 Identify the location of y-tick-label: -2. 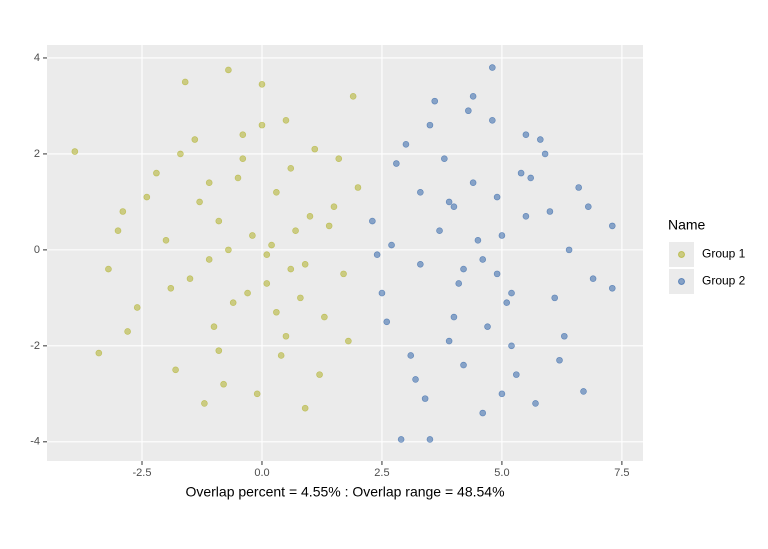
(35, 346).